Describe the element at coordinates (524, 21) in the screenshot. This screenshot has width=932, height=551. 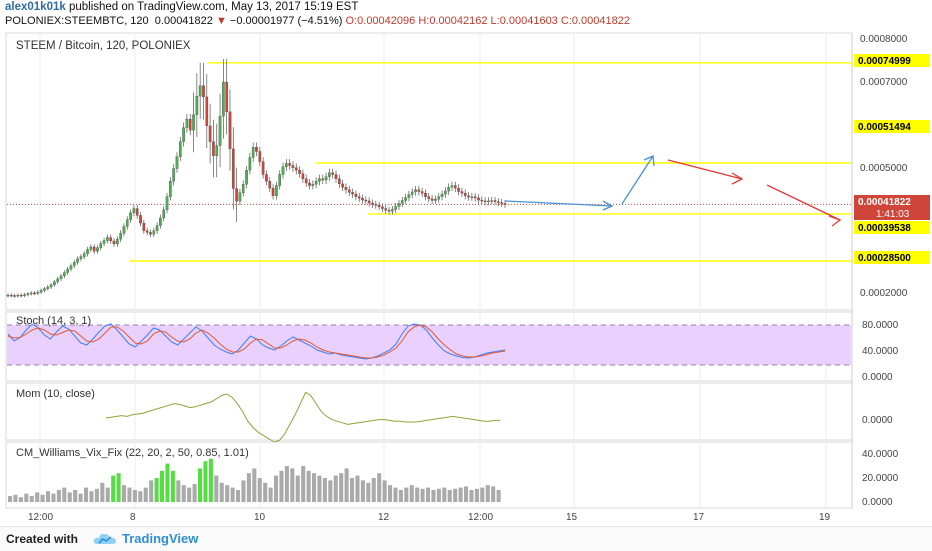
I see `ohlc-low: L:0.00041603` at that location.